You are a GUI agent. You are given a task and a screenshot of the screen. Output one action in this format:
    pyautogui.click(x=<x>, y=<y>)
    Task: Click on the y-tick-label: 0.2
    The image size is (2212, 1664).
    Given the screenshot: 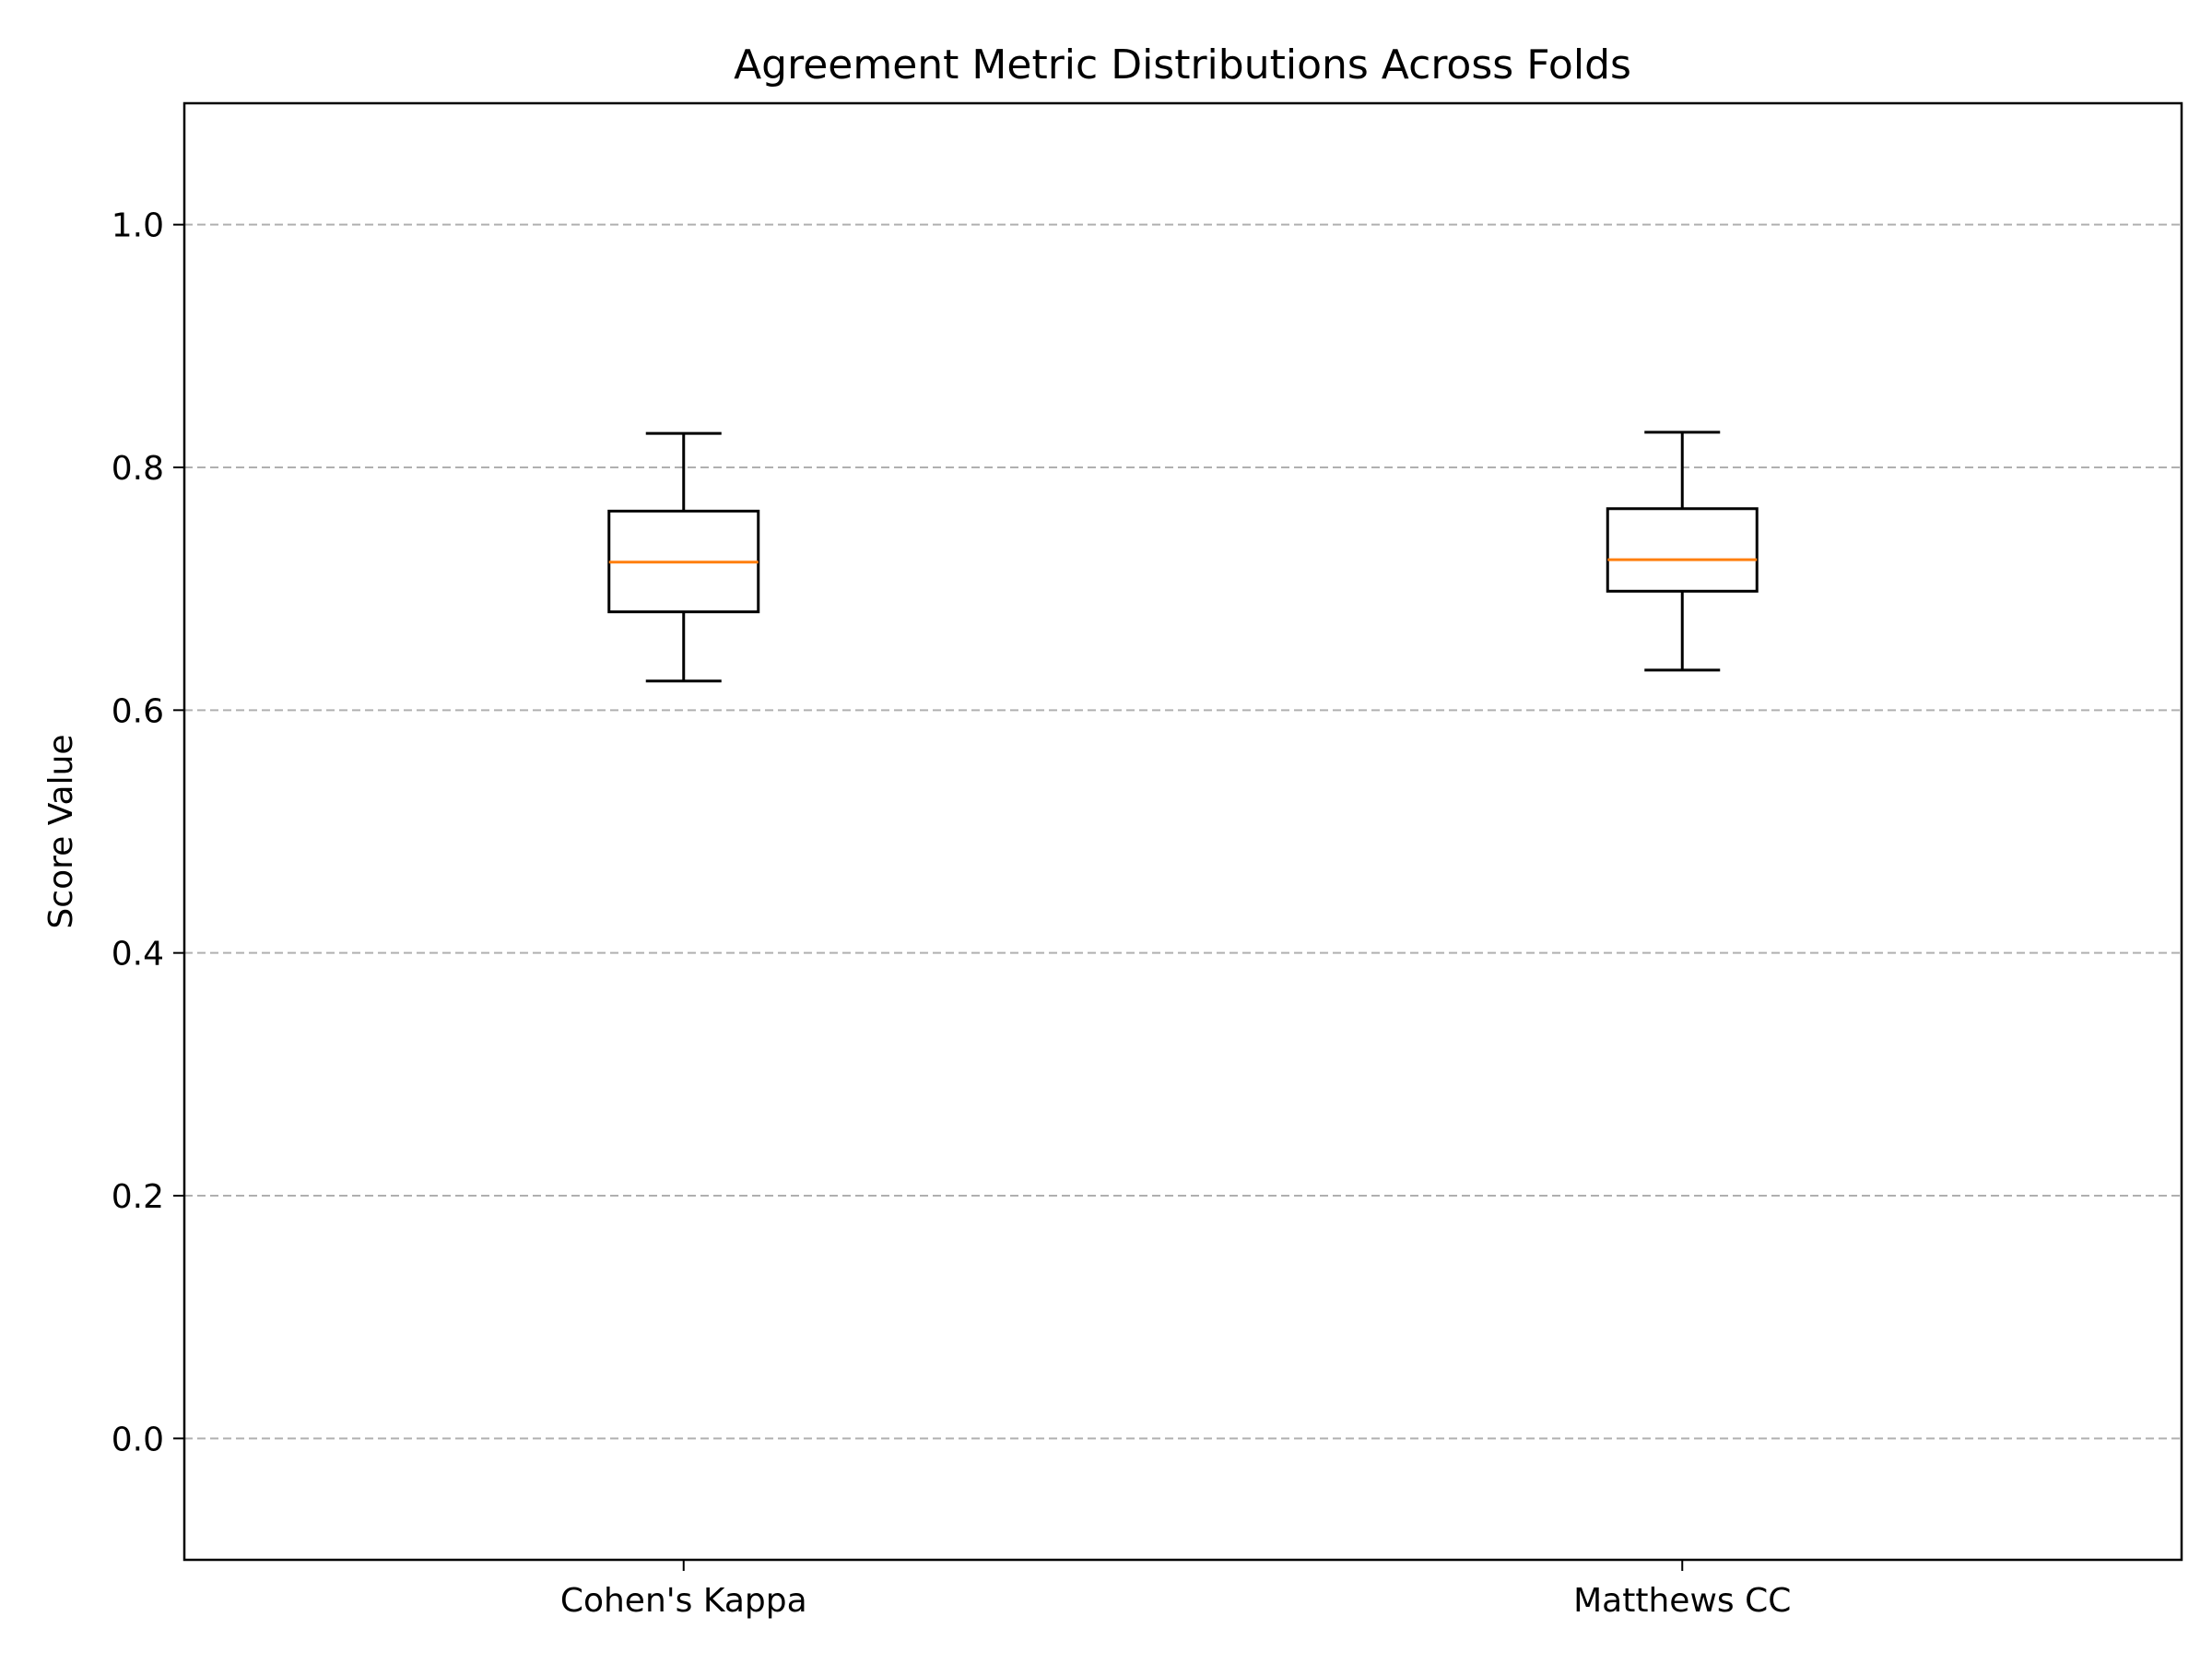 What is the action you would take?
    pyautogui.click(x=138, y=1197)
    